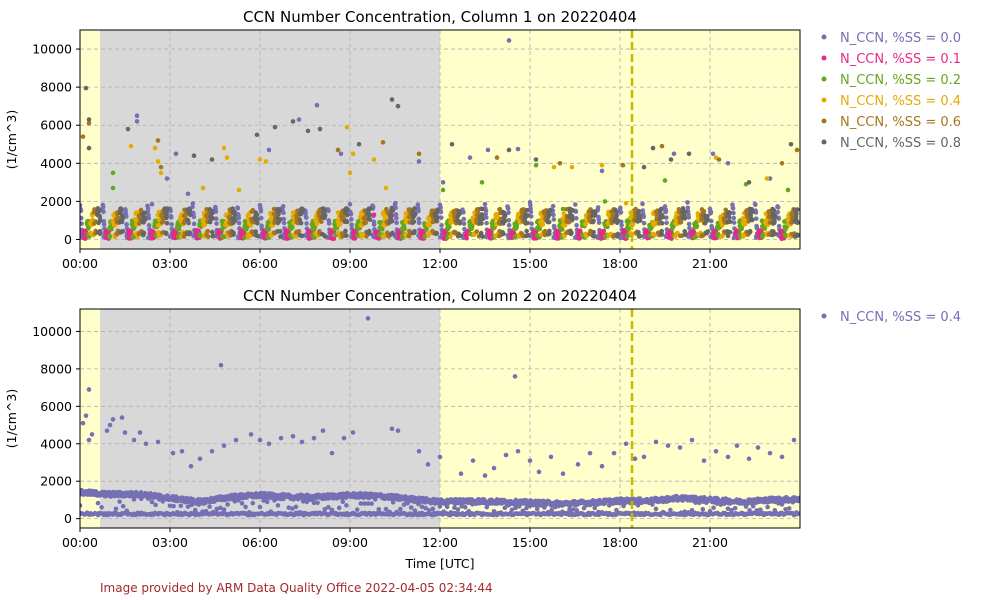 The width and height of the screenshot is (1000, 600). Describe the element at coordinates (52, 331) in the screenshot. I see `y-tick-label: 10000` at that location.